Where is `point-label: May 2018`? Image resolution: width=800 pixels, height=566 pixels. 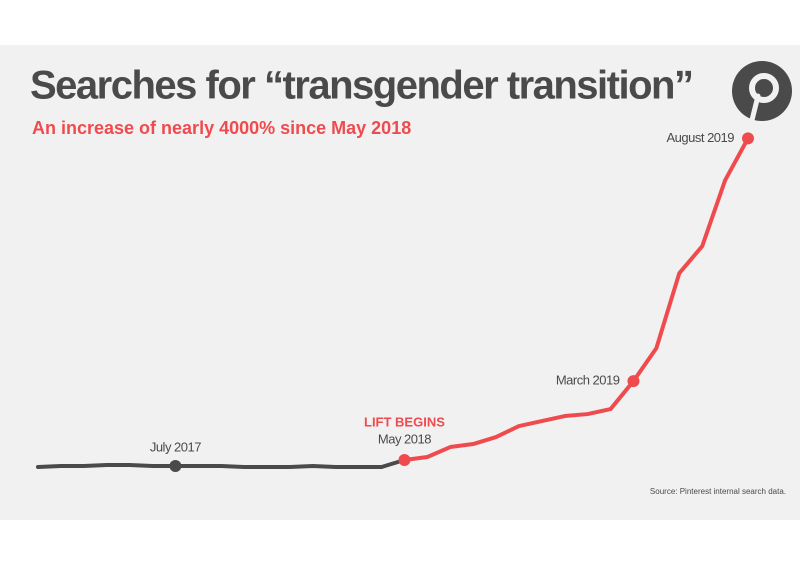
point-label: May 2018 is located at coordinates (404, 438).